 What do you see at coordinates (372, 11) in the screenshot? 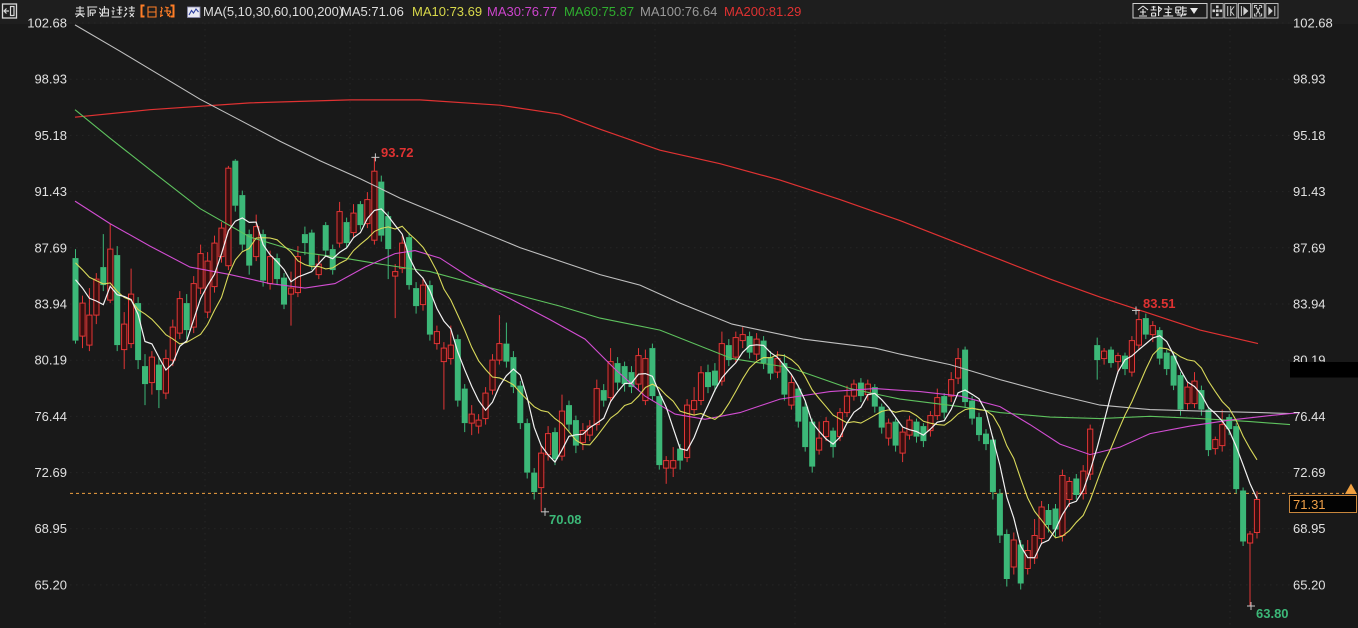
I see `svg-text: MA5:71.06` at bounding box center [372, 11].